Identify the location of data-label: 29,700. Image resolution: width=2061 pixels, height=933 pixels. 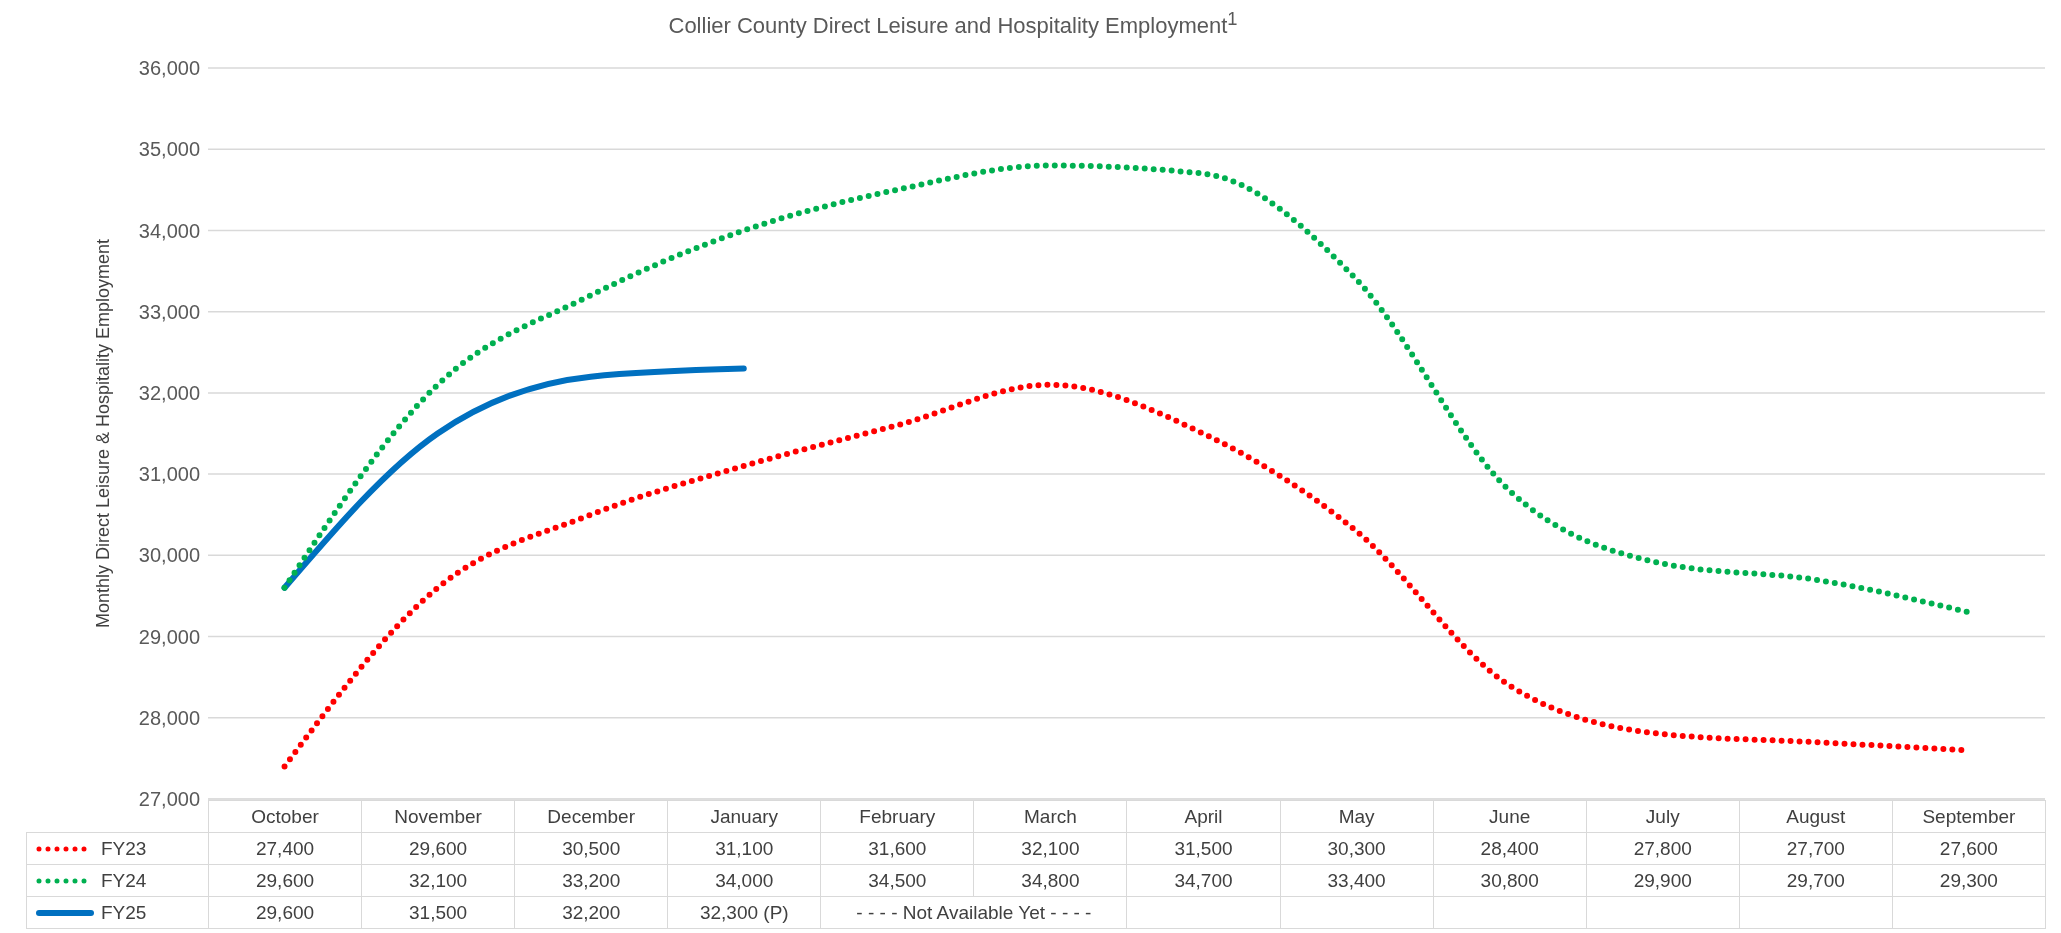
(1816, 880).